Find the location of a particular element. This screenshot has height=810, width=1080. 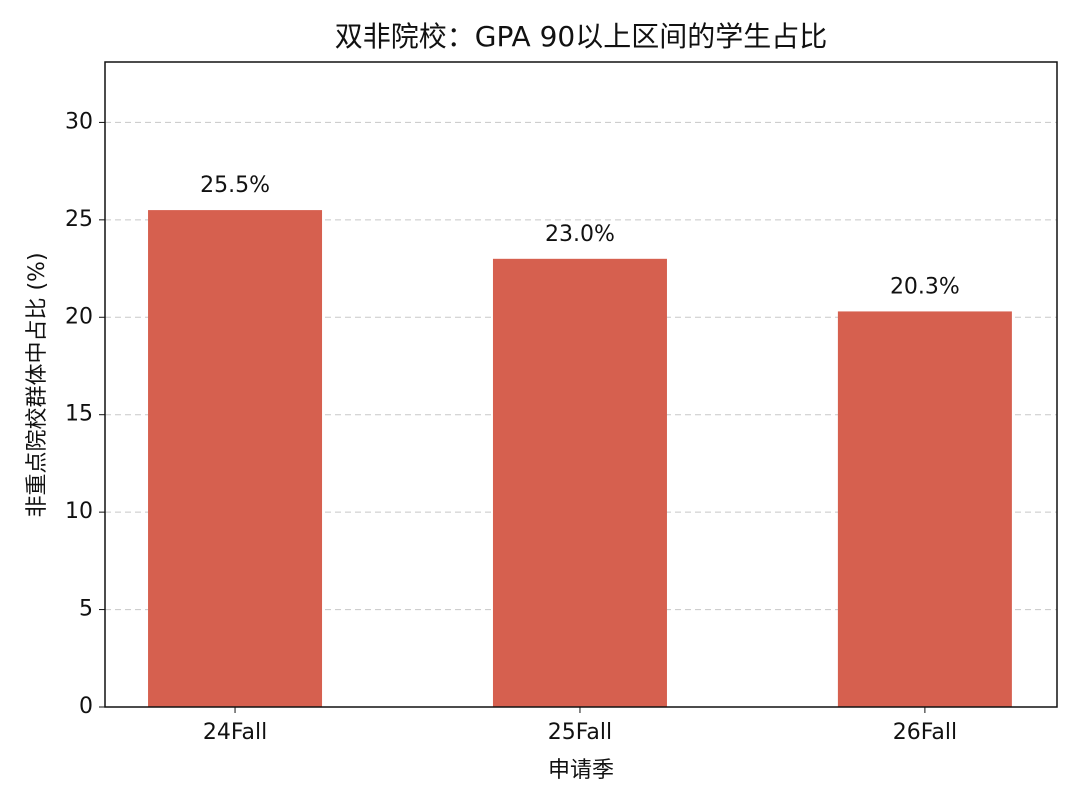

y-tick-label: 0 is located at coordinates (86, 706).